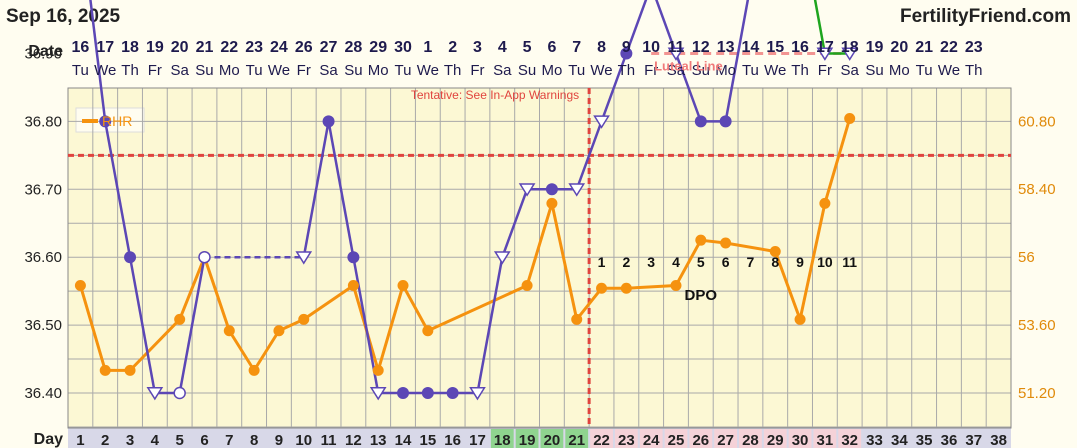 This screenshot has width=1077, height=448. I want to click on dpo-label: 10, so click(825, 262).